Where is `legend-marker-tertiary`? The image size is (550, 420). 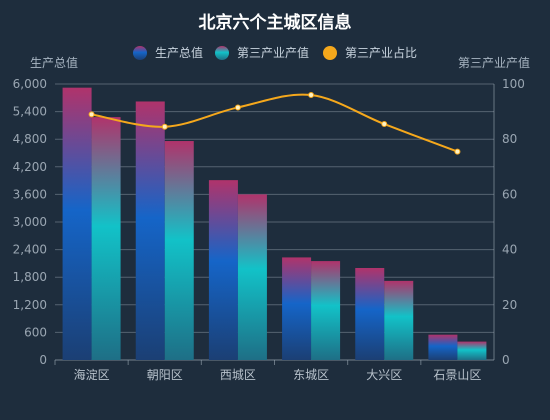 legend-marker-tertiary is located at coordinates (222, 53).